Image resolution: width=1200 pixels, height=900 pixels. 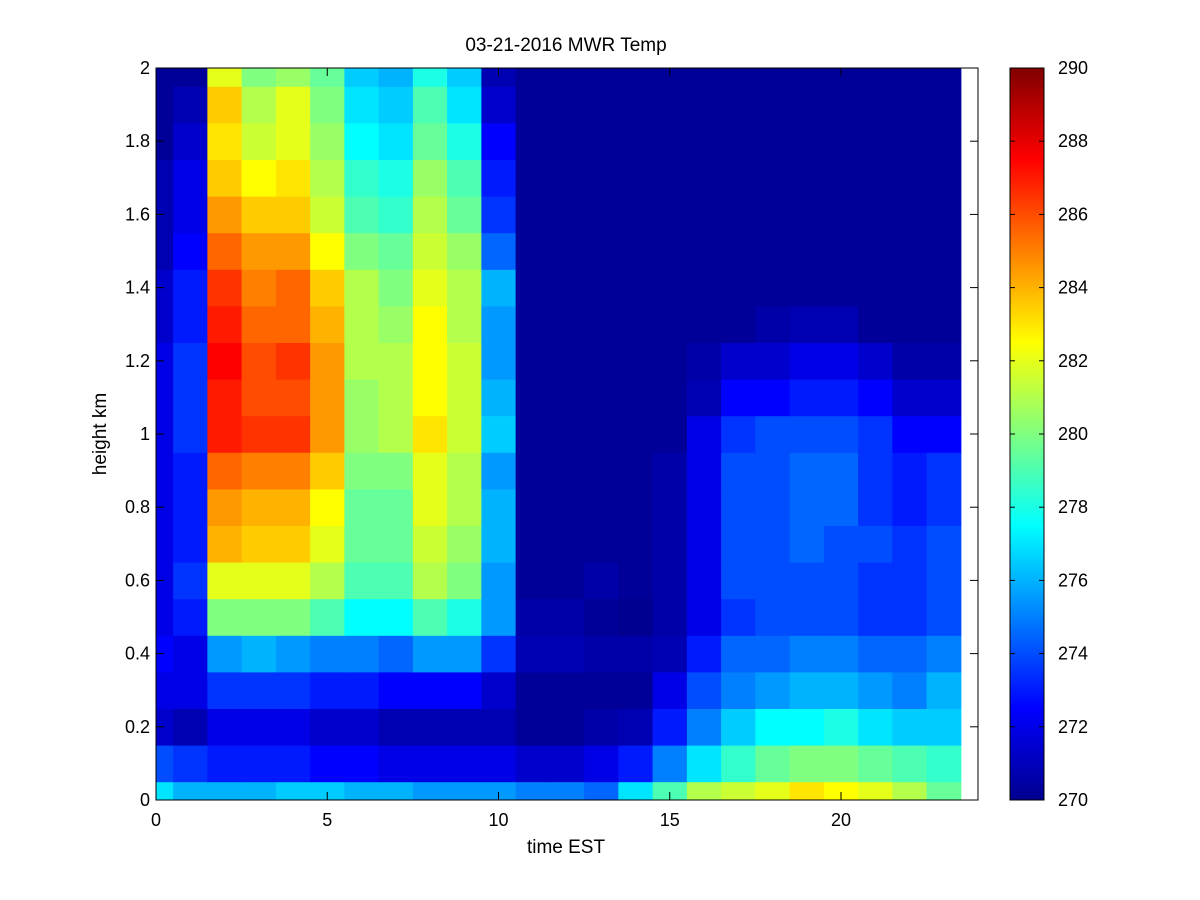 I want to click on y-tick-label: 0.2, so click(x=137, y=727).